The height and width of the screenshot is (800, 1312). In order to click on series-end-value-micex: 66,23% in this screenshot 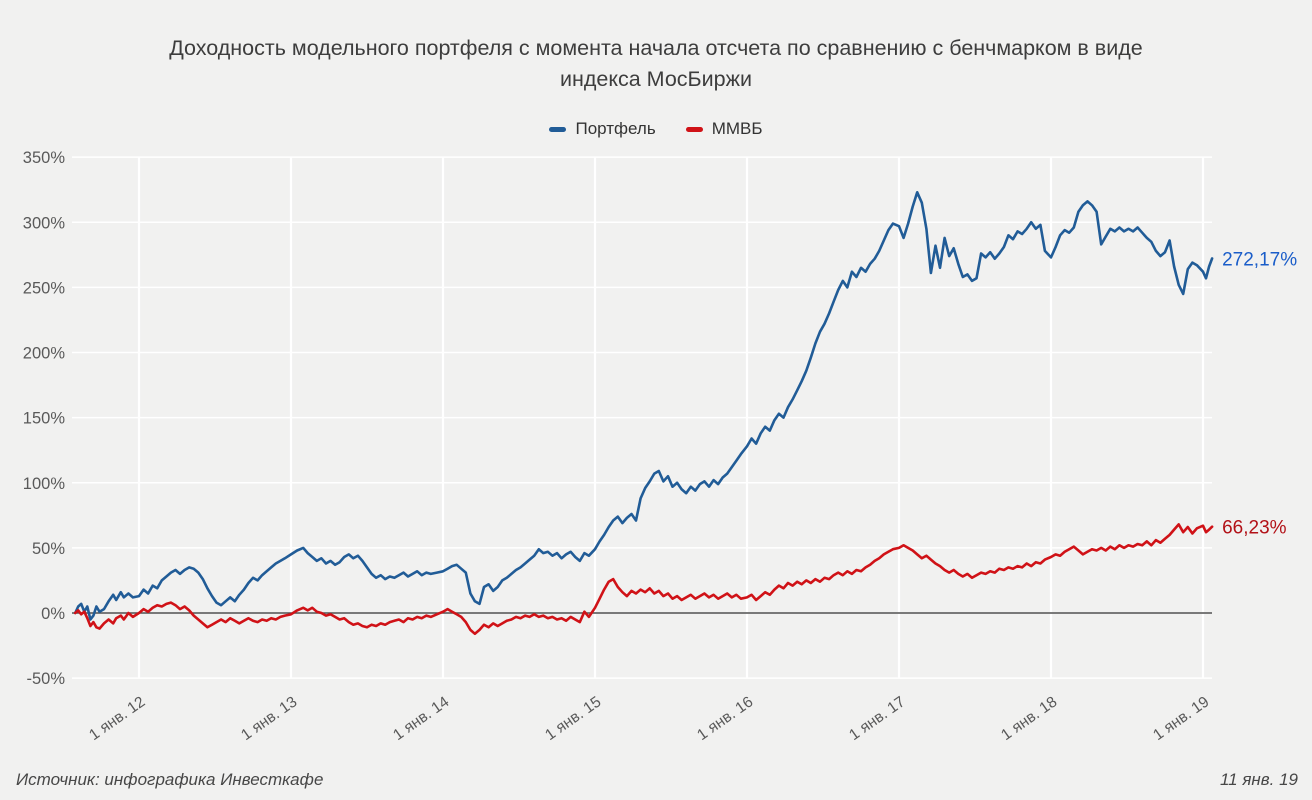, I will do `click(1254, 528)`.